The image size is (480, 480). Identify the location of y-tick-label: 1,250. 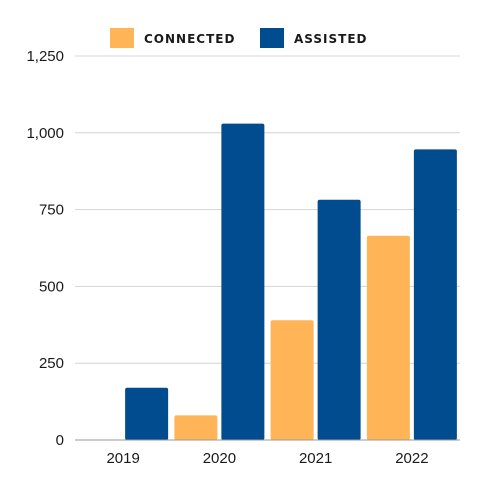
(45, 56).